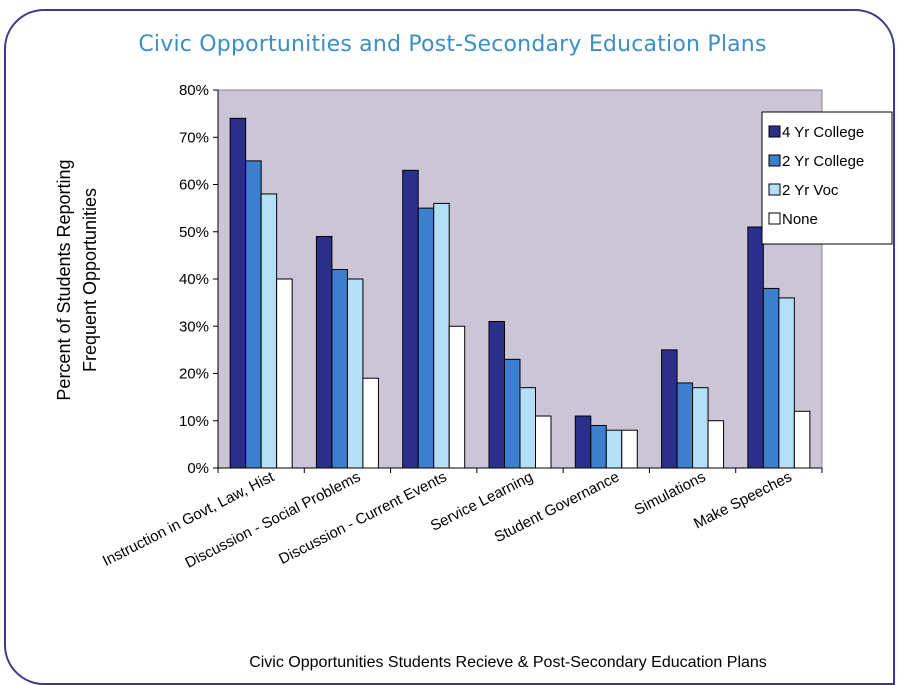 This screenshot has width=905, height=685. What do you see at coordinates (64, 279) in the screenshot?
I see `y-axis-label-line1: Percent of Students Reporting` at bounding box center [64, 279].